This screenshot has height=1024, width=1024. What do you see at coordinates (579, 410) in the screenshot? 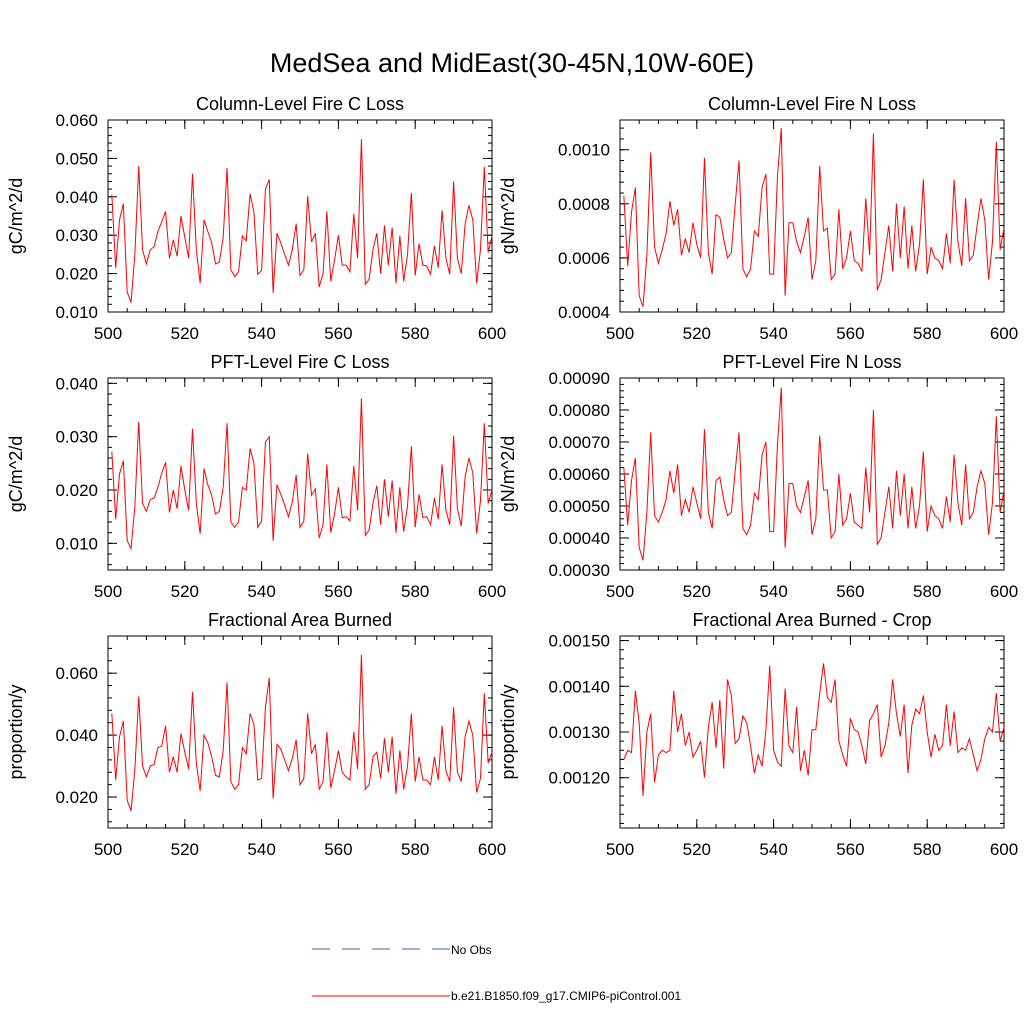
I see `y-tick-label: 0.00080` at bounding box center [579, 410].